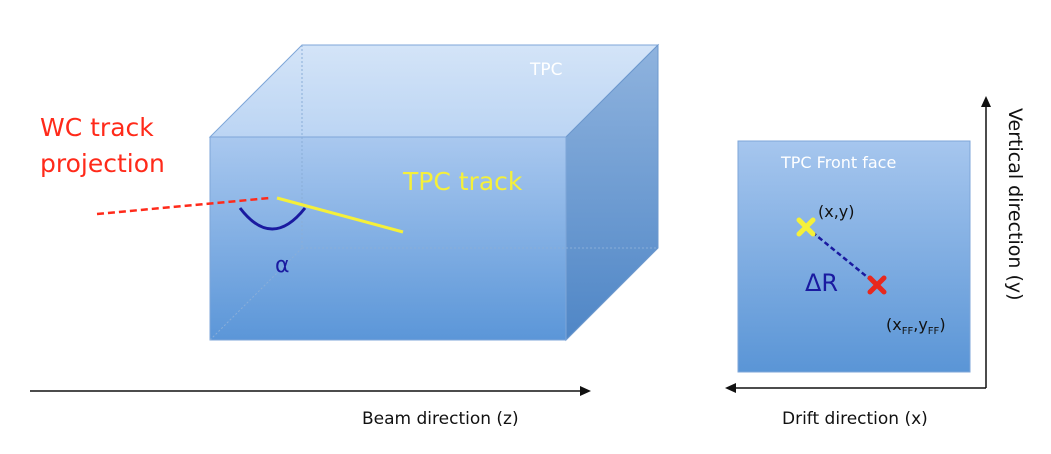 The image size is (1051, 454). I want to click on drift-axis-label: Drift direction (x), so click(855, 419).